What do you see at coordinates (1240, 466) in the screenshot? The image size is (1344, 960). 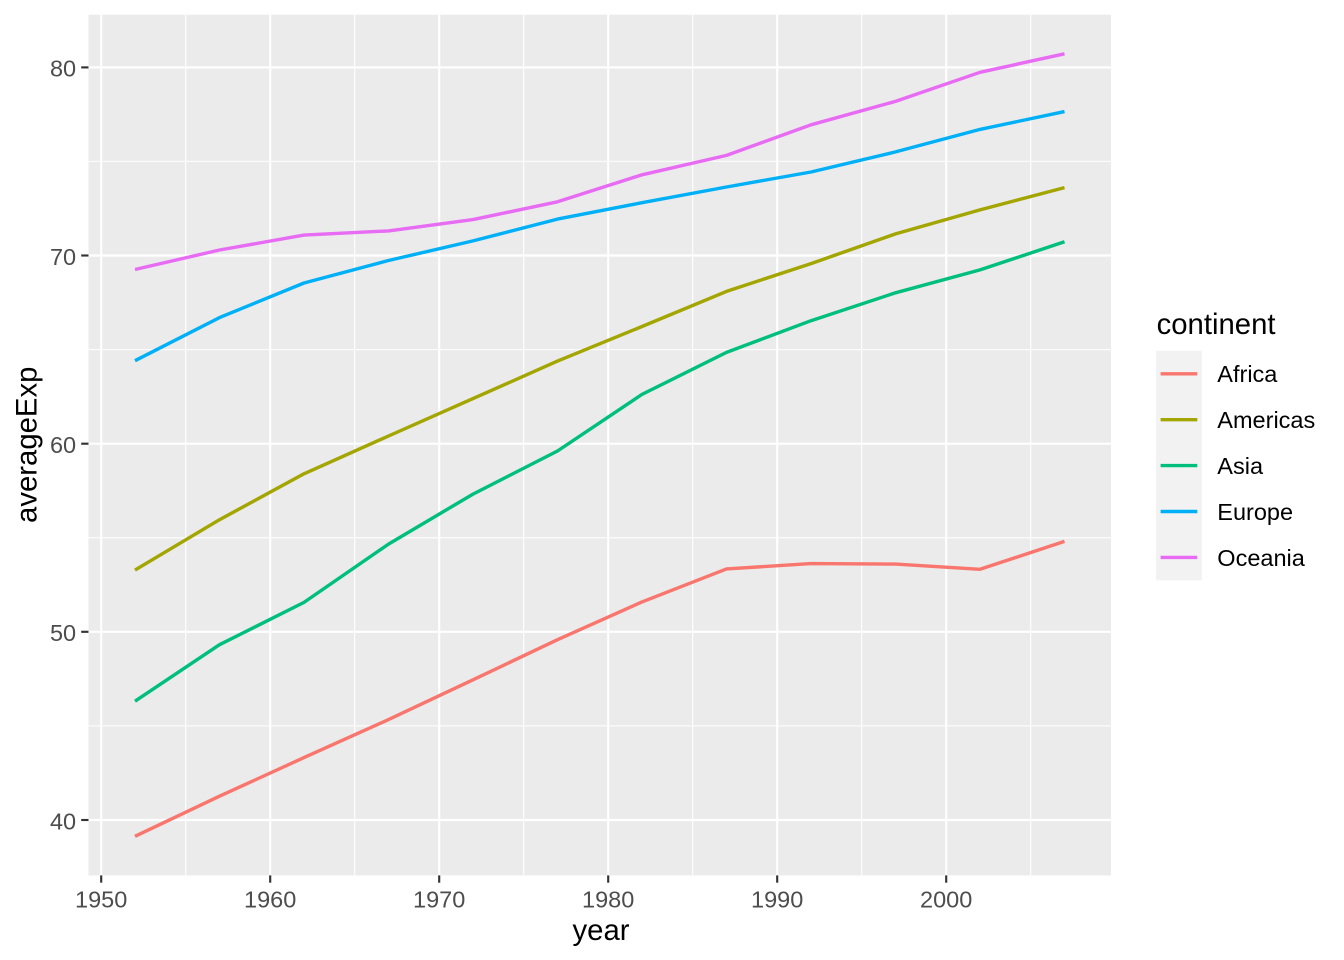 I see `svg-text: Asia` at bounding box center [1240, 466].